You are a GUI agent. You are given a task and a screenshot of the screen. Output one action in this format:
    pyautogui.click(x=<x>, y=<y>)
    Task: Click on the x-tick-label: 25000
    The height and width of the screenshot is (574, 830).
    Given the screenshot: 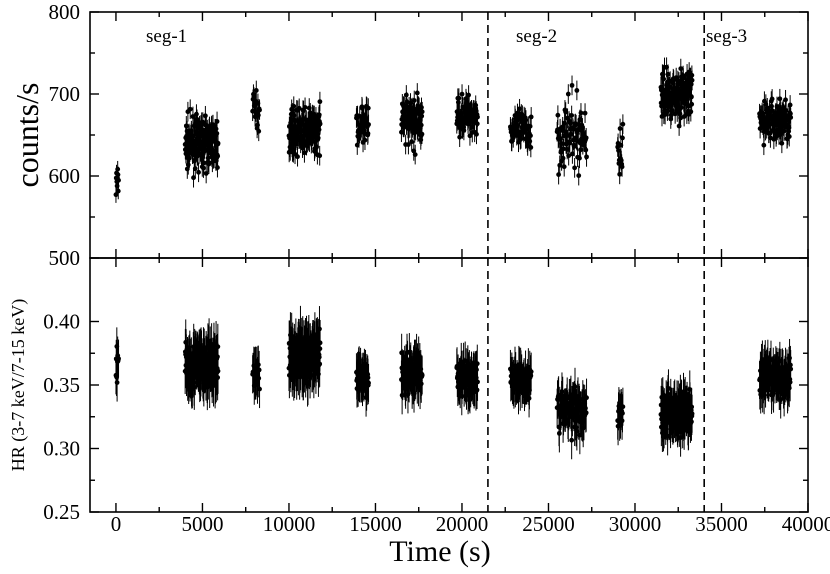 What is the action you would take?
    pyautogui.click(x=548, y=524)
    